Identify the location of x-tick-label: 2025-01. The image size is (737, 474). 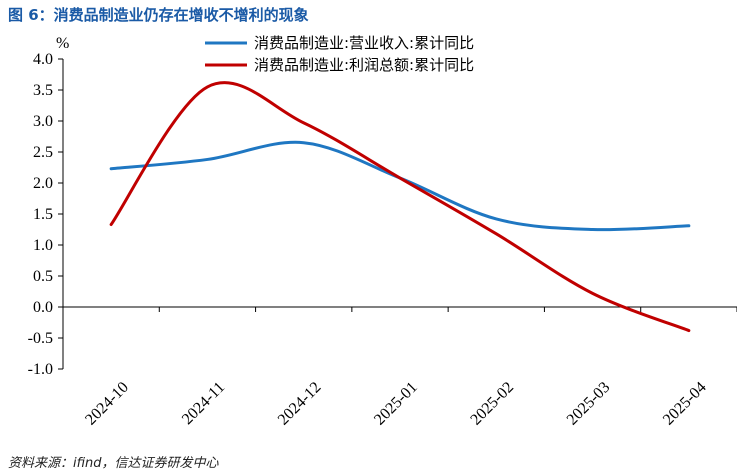
(396, 404).